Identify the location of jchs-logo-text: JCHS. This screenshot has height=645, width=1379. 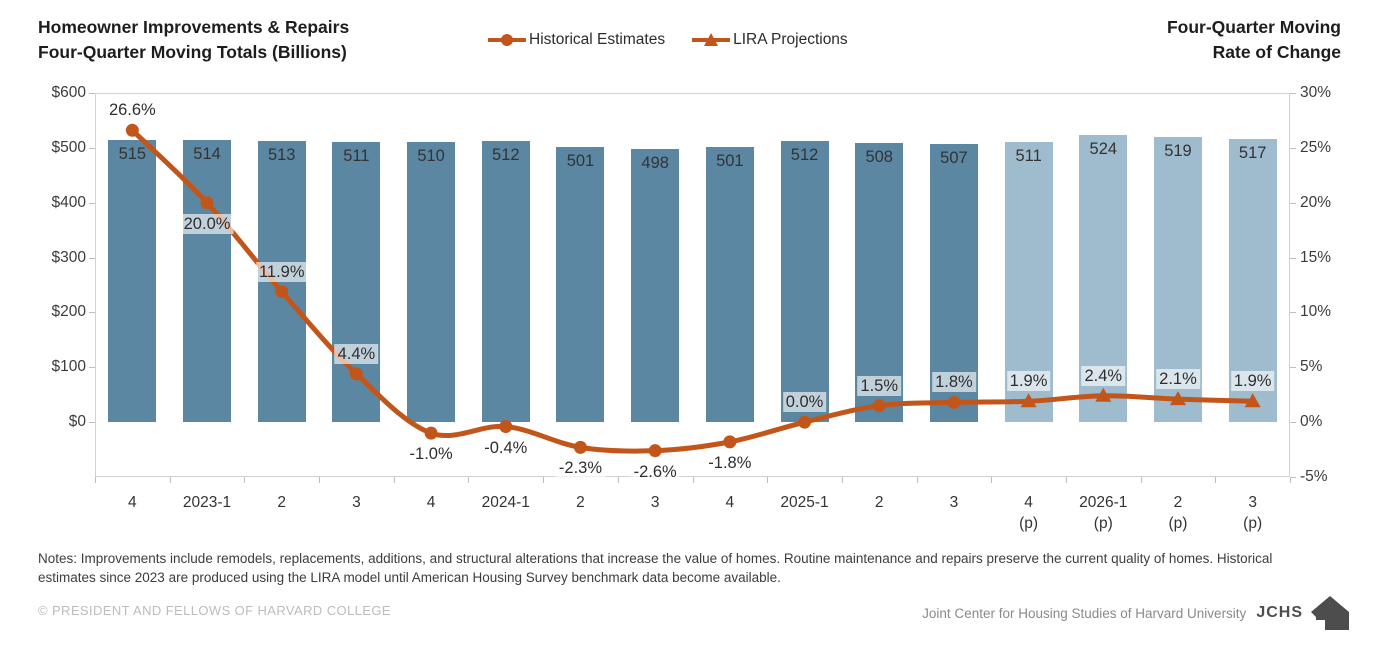
(1279, 612).